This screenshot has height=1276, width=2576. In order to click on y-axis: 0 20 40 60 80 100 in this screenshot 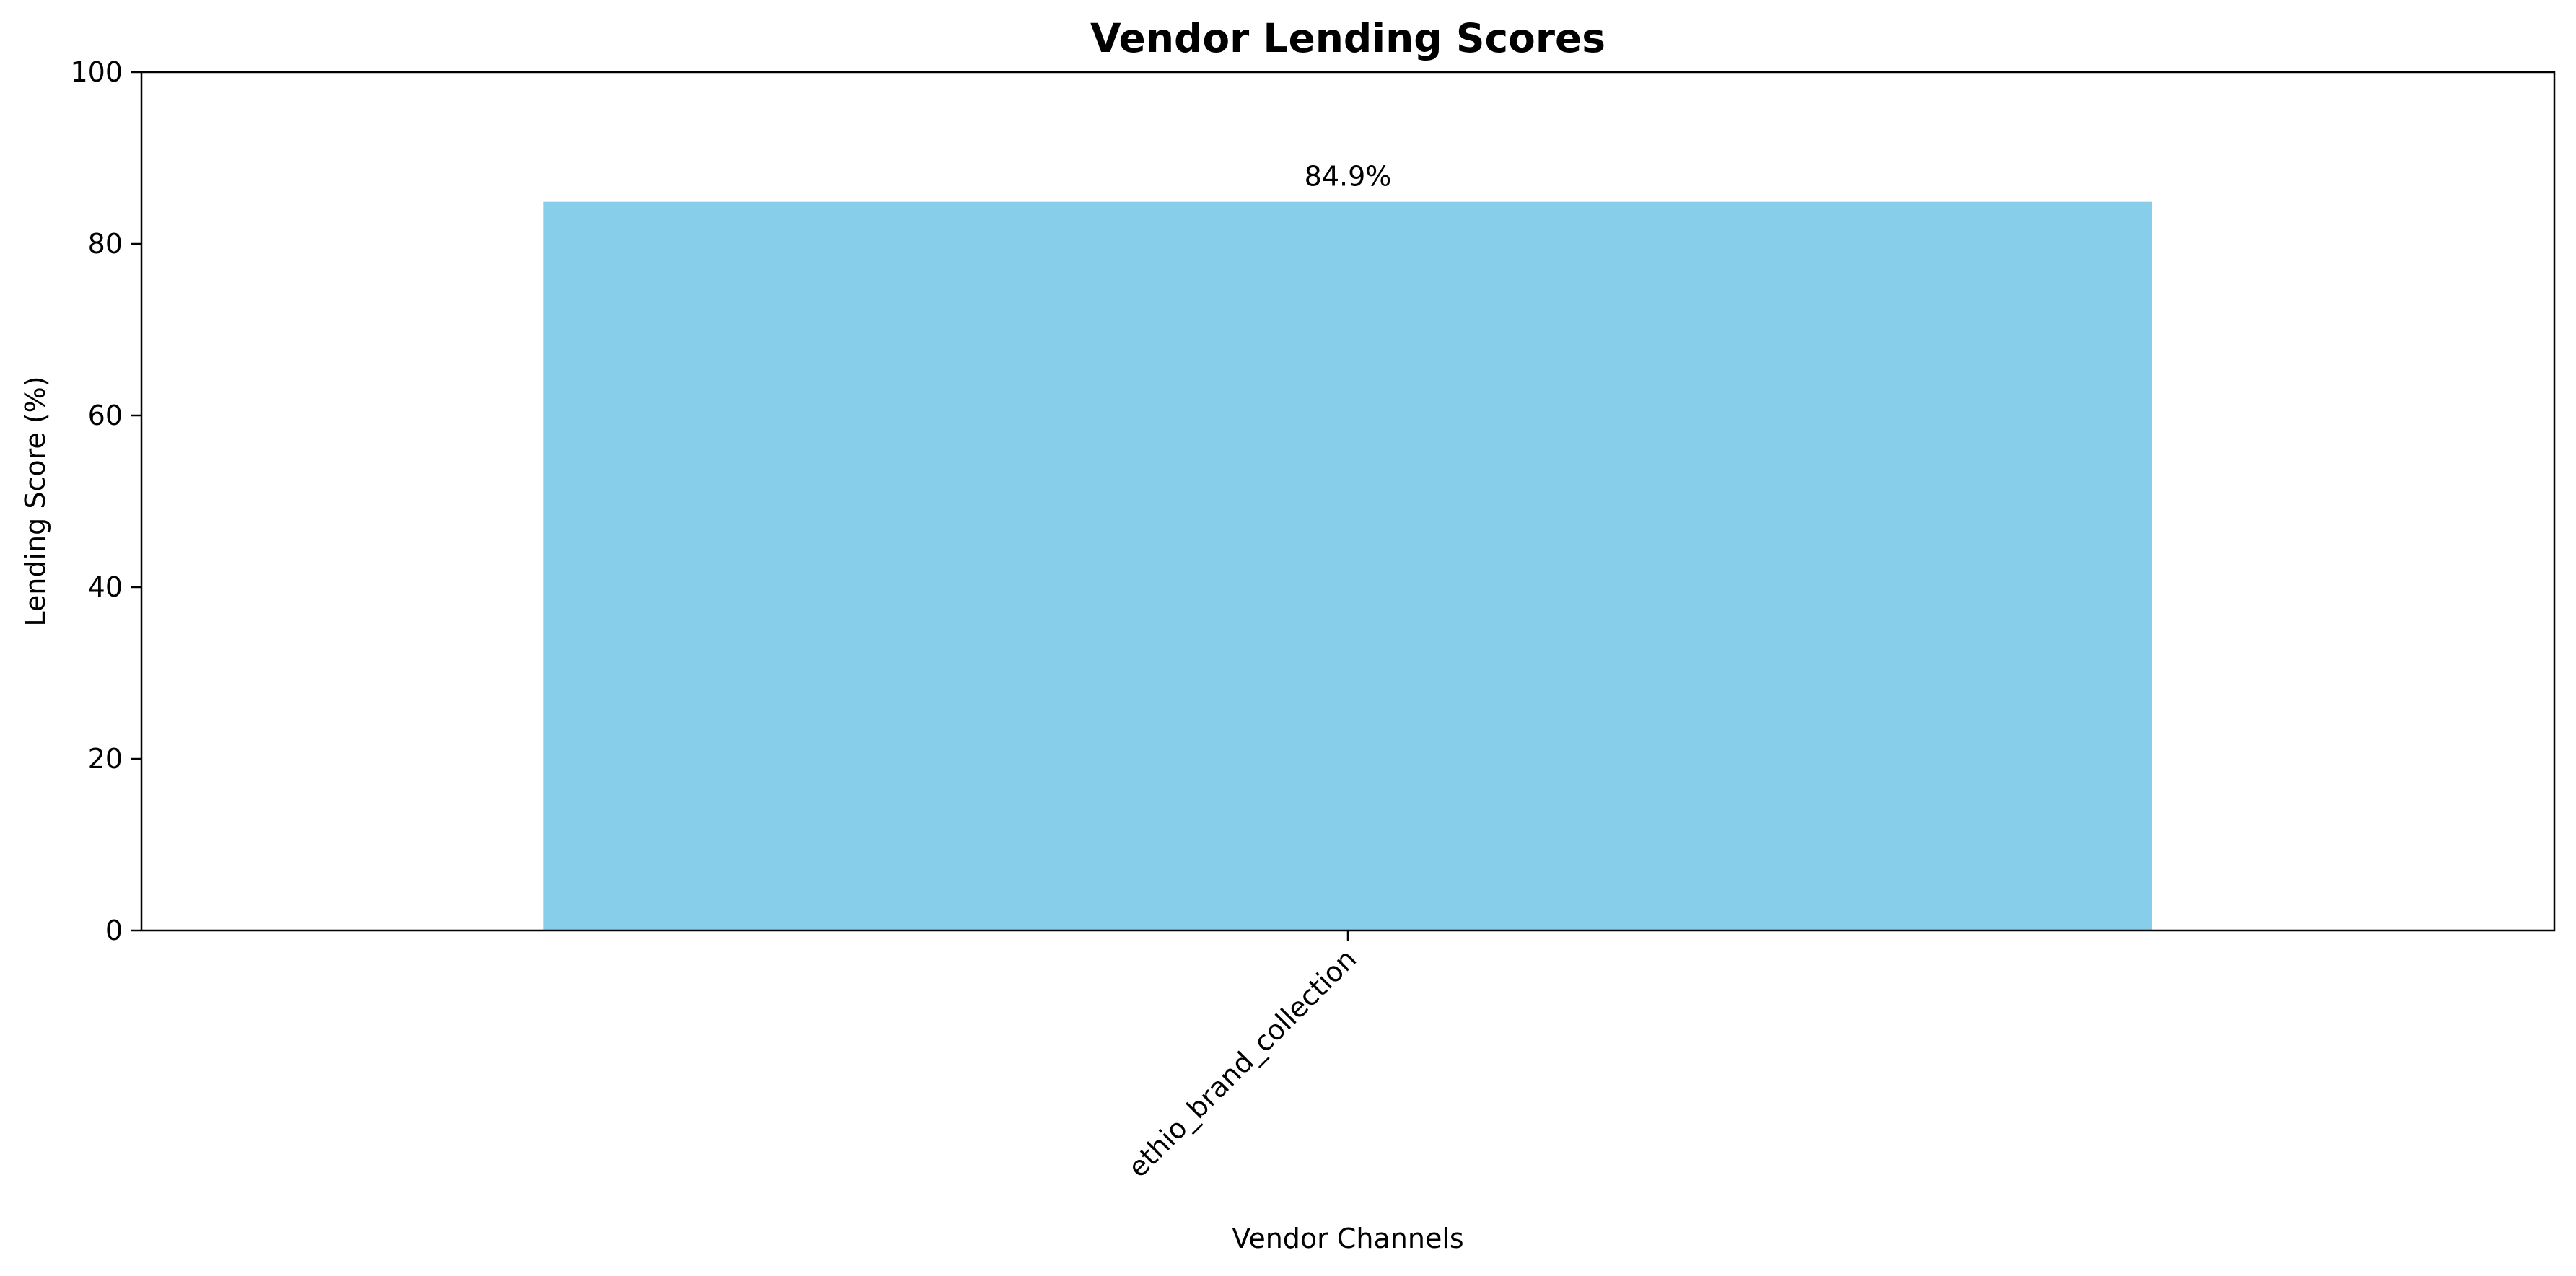, I will do `click(105, 501)`.